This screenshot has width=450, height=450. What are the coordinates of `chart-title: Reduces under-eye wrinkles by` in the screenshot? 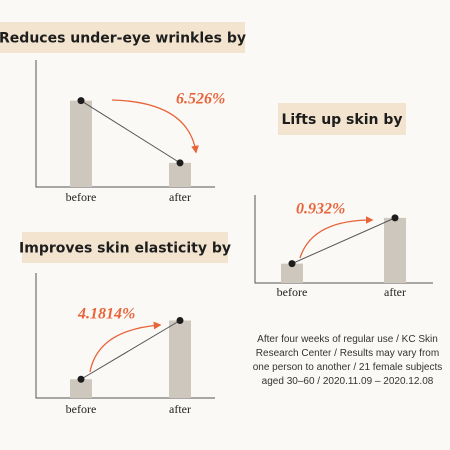 It's located at (123, 39).